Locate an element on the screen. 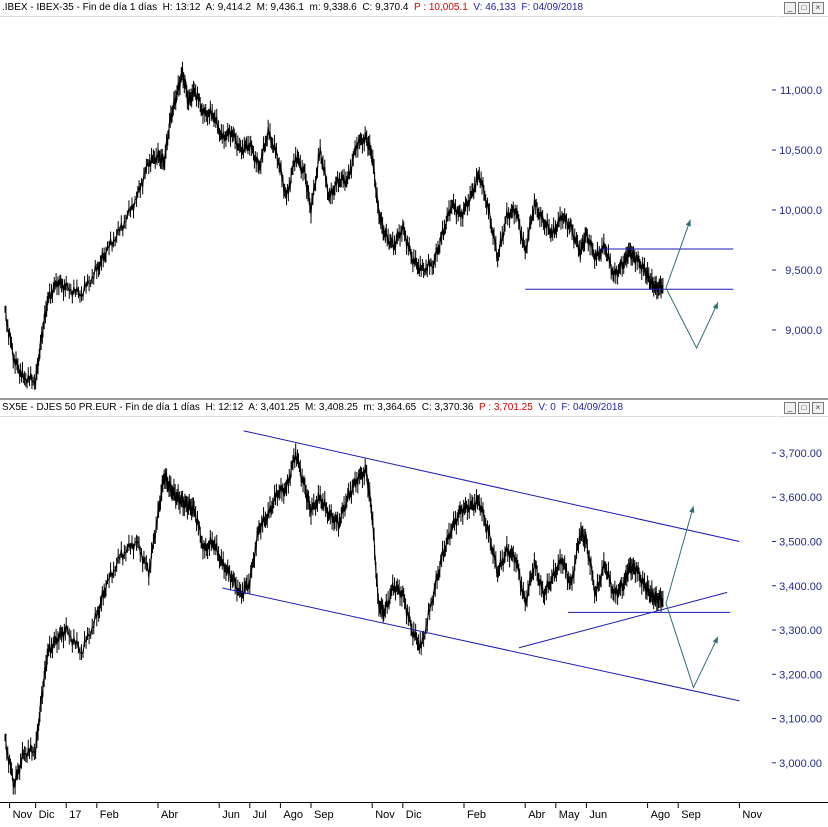 The width and height of the screenshot is (828, 827). ibex-date: F: 04/09/2018 is located at coordinates (552, 7).